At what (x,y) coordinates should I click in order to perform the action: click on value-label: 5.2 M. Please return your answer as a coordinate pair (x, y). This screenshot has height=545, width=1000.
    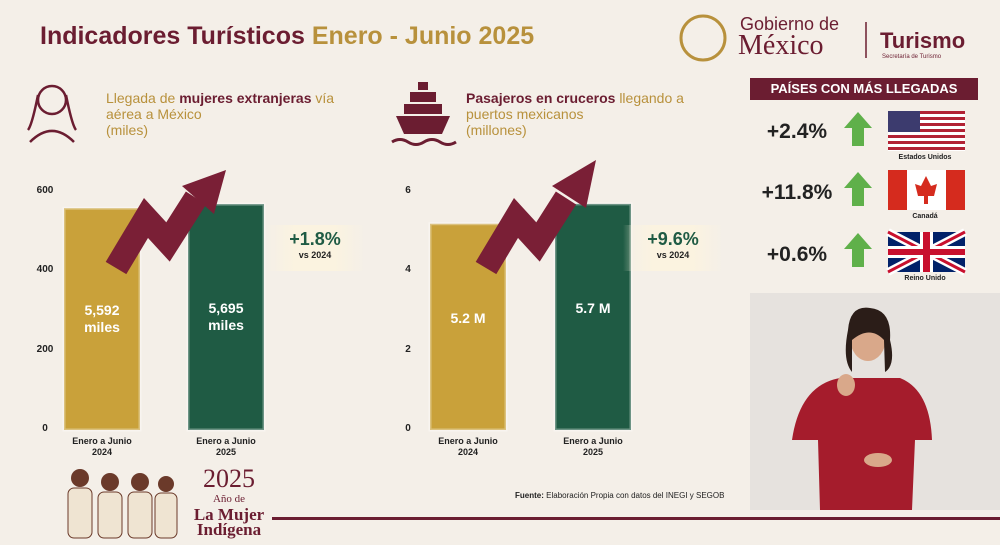
    Looking at the image, I should click on (468, 317).